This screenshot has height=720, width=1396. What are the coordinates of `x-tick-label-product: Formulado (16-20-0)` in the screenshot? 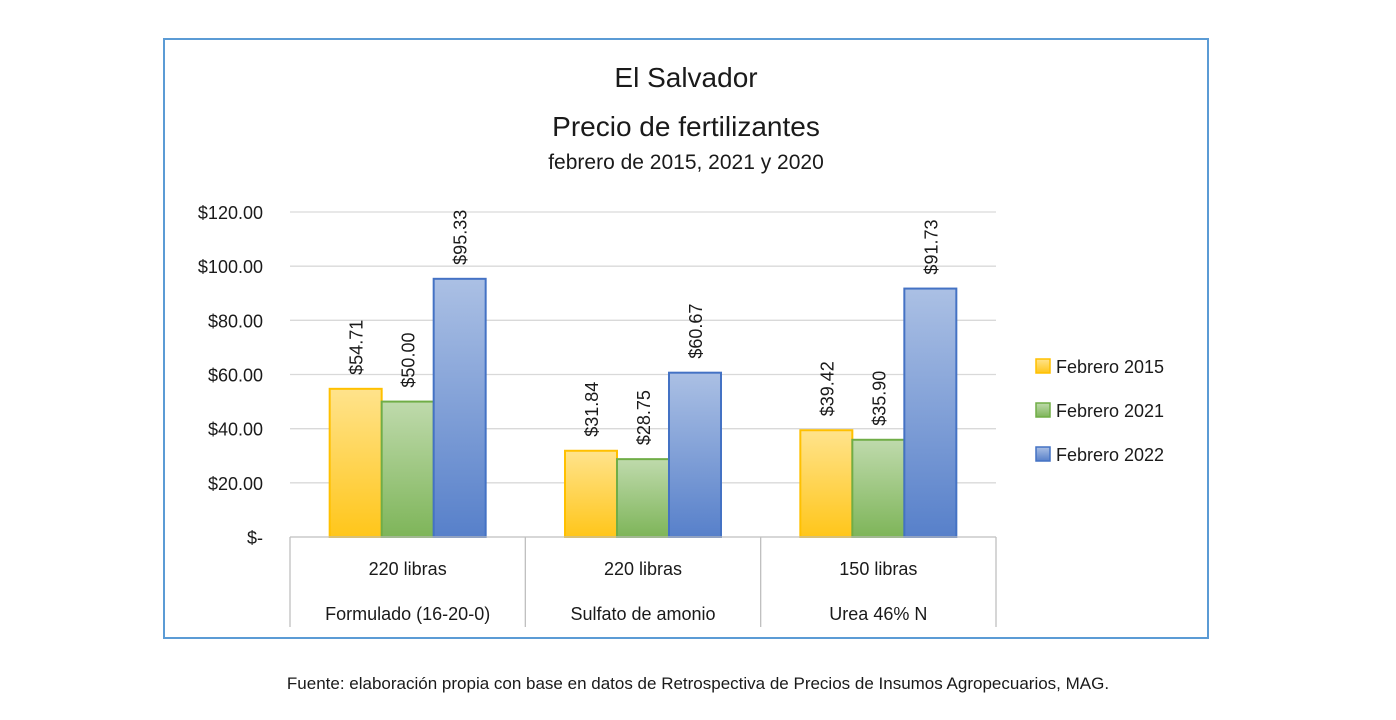 It's located at (407, 614).